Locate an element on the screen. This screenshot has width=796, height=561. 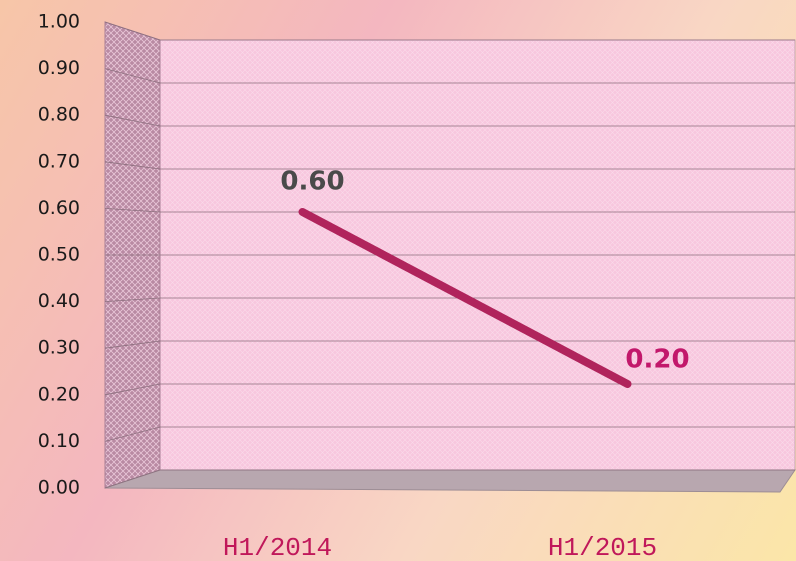
floor is located at coordinates (450, 481).